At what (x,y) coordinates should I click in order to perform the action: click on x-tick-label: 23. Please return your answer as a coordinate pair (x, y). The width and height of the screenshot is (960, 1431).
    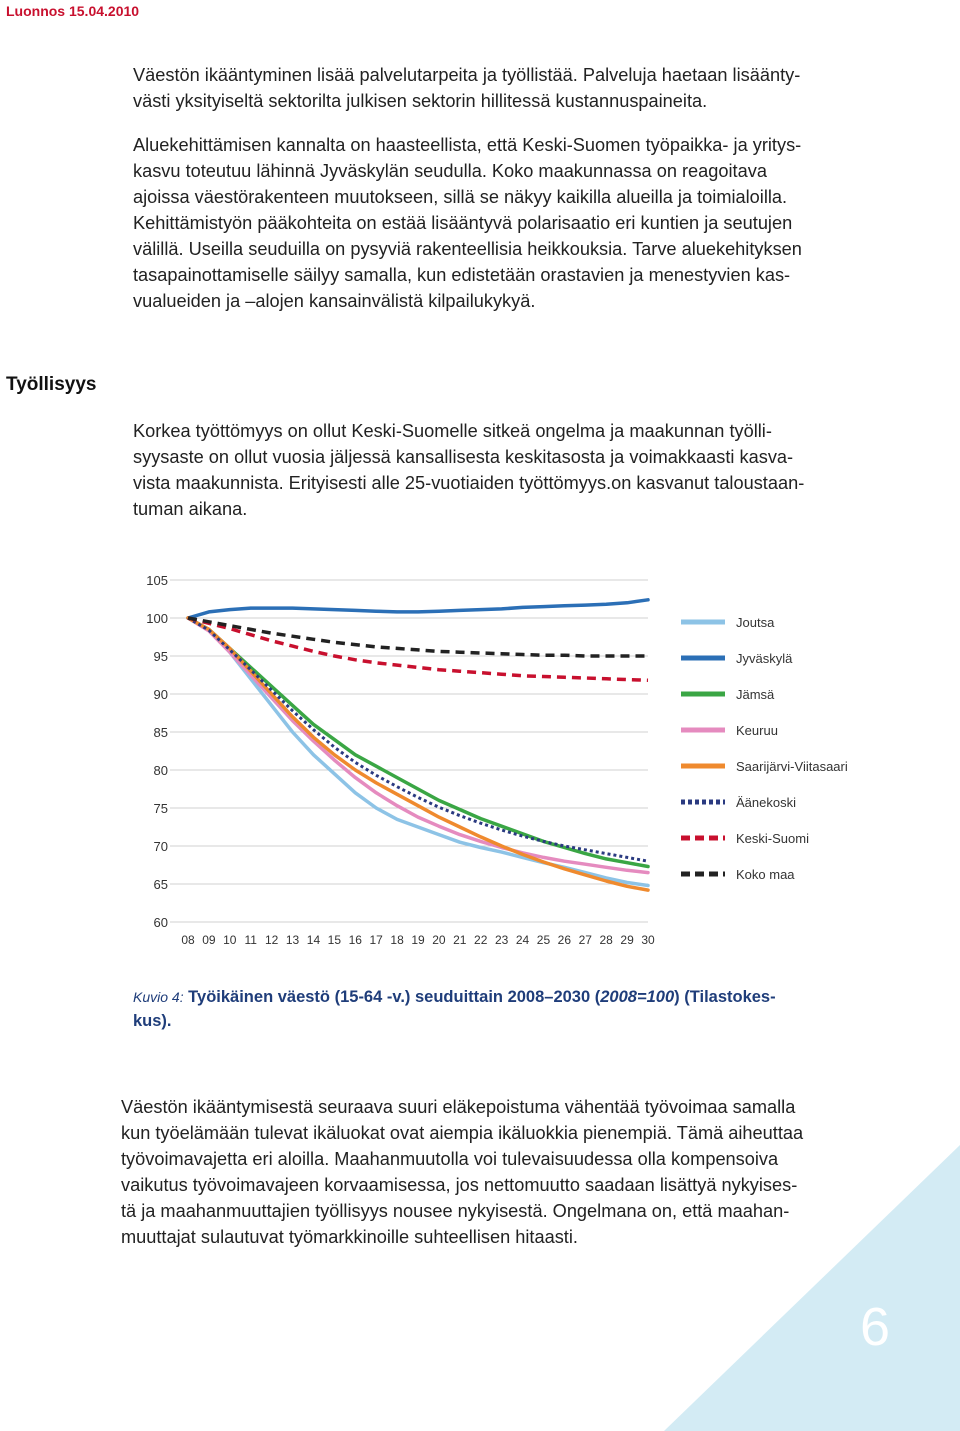
    Looking at the image, I should click on (502, 940).